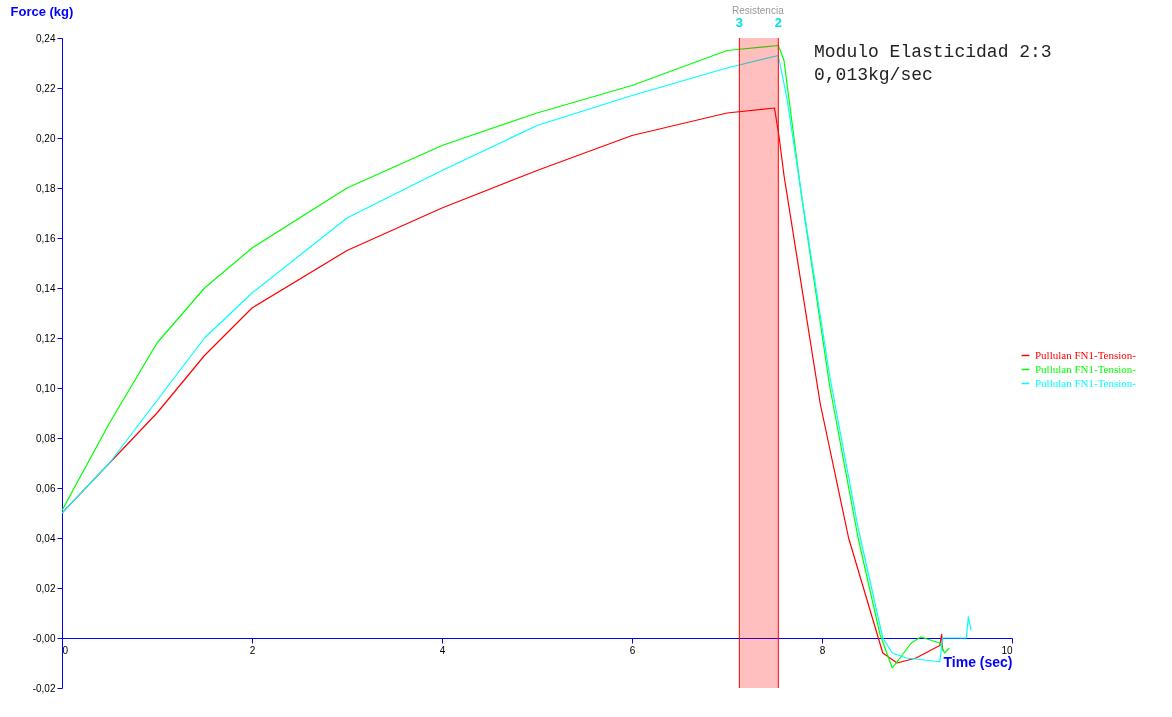 This screenshot has width=1172, height=717. What do you see at coordinates (44, 688) in the screenshot?
I see `y-tick-label: -0,02` at bounding box center [44, 688].